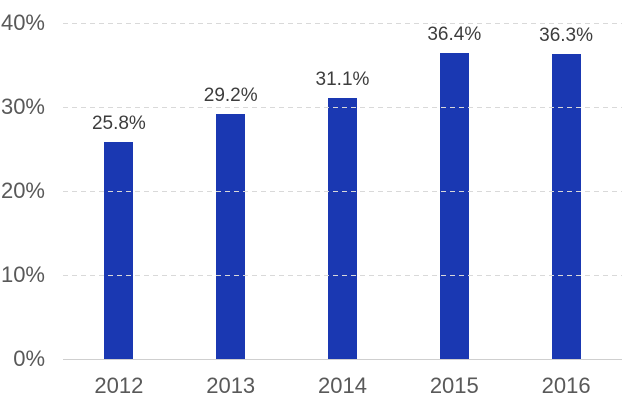 This screenshot has width=640, height=413. What do you see at coordinates (22, 106) in the screenshot?
I see `y-axis-tick-label: 30%` at bounding box center [22, 106].